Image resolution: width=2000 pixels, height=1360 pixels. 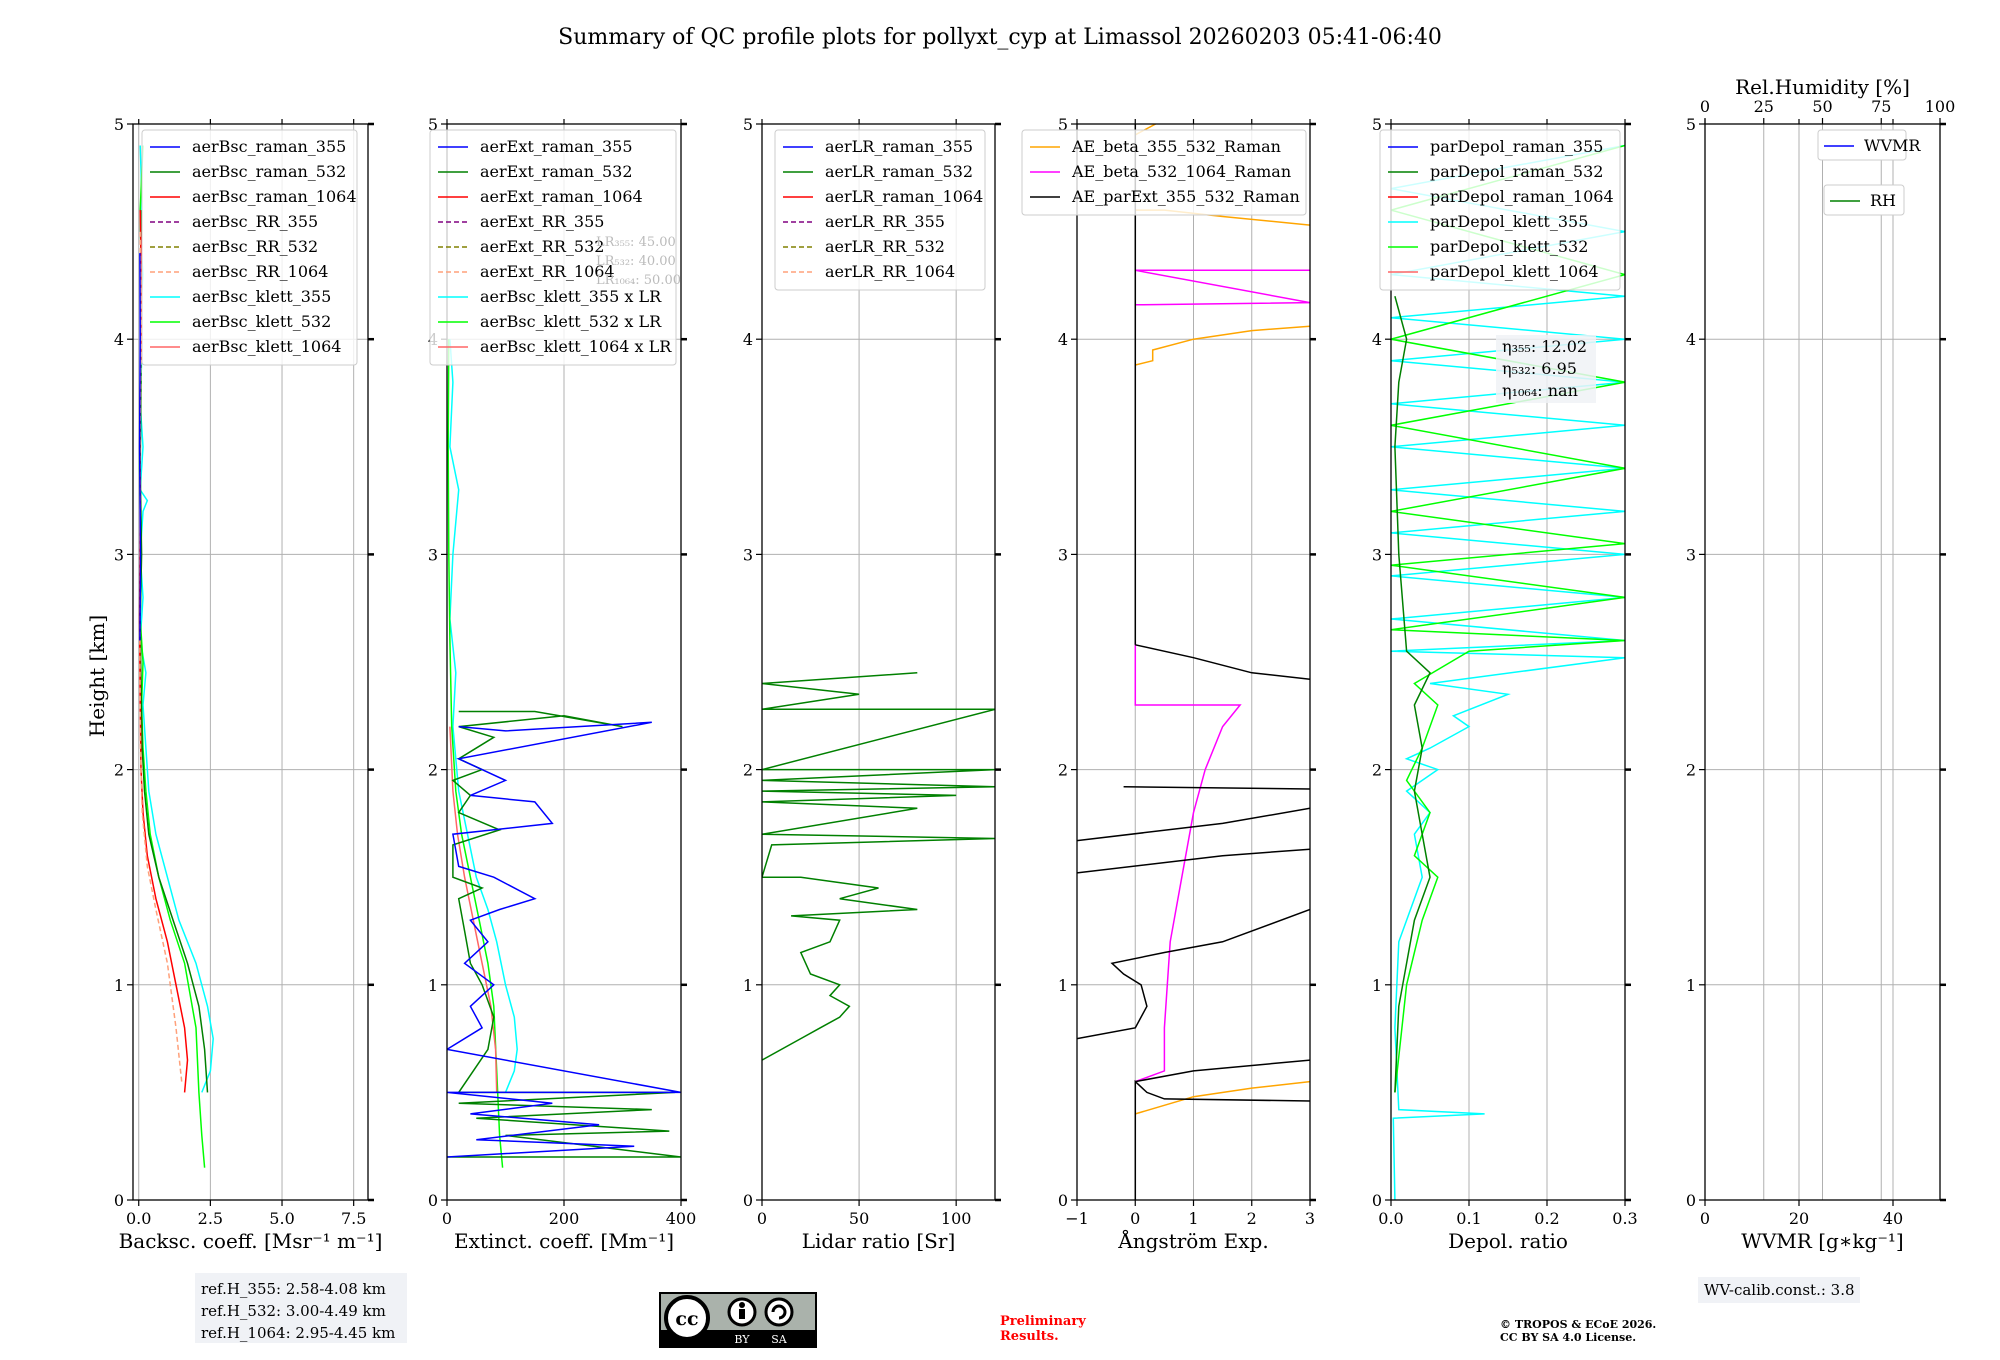 What do you see at coordinates (1516, 146) in the screenshot?
I see `legend-label: parDepol_raman_355` at bounding box center [1516, 146].